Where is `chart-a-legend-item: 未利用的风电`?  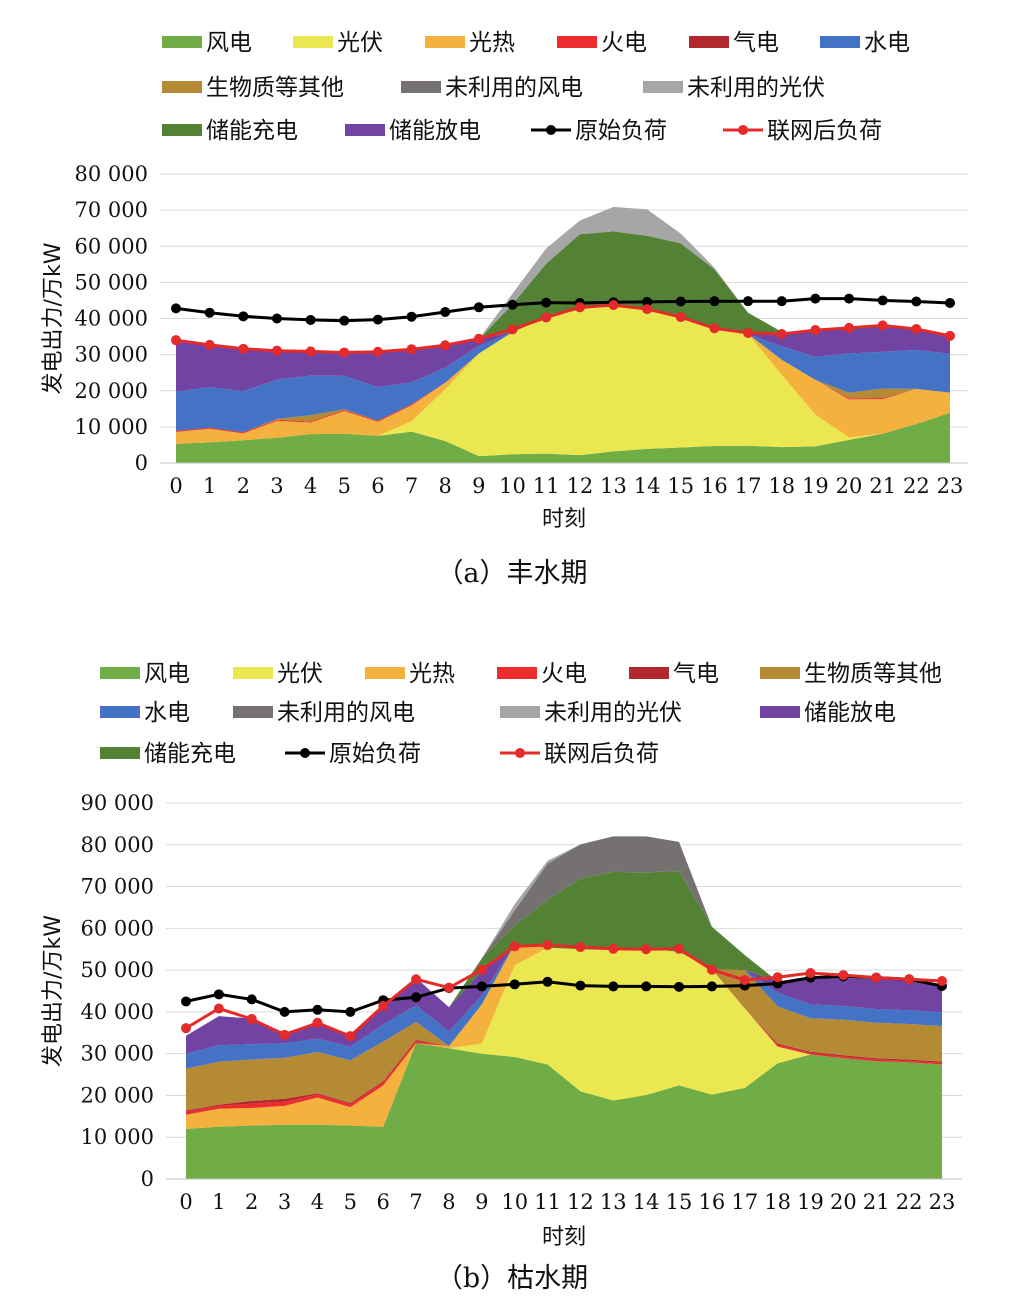
chart-a-legend-item: 未利用的风电 is located at coordinates (492, 88).